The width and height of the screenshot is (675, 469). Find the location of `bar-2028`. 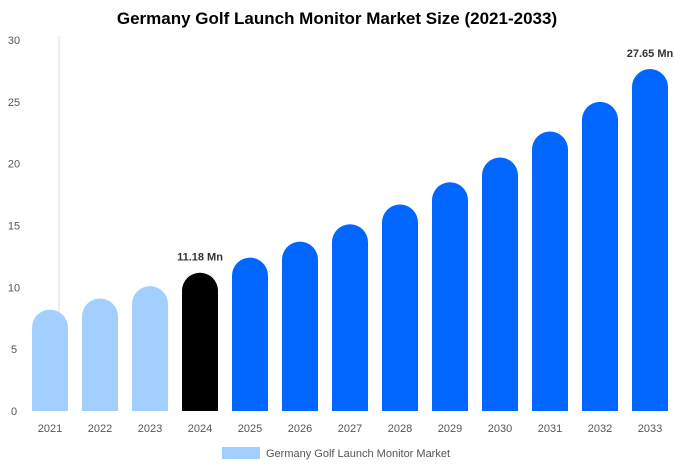

bar-2028 is located at coordinates (400, 307).